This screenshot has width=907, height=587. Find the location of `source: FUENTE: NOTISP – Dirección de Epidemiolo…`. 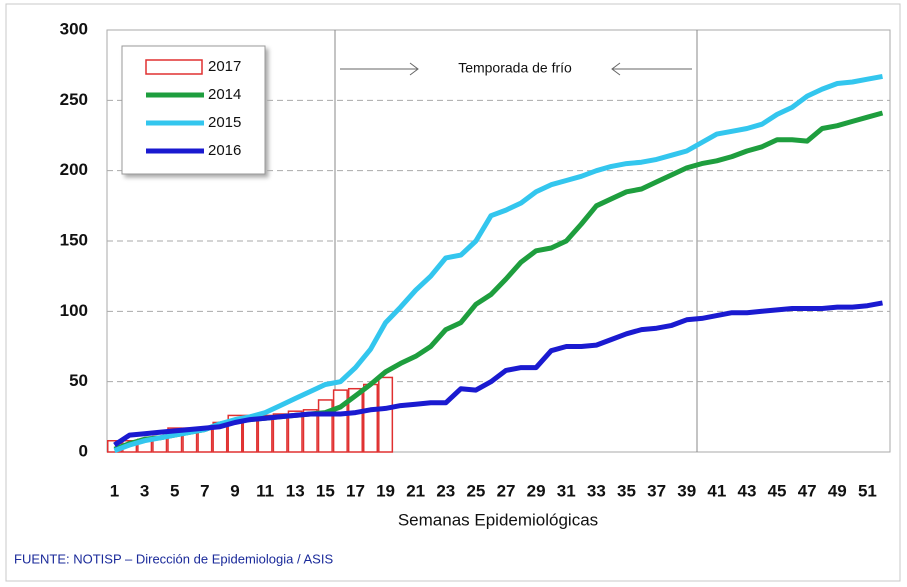

source: FUENTE: NOTISP – Dirección de Epidemiolo… is located at coordinates (173, 558).